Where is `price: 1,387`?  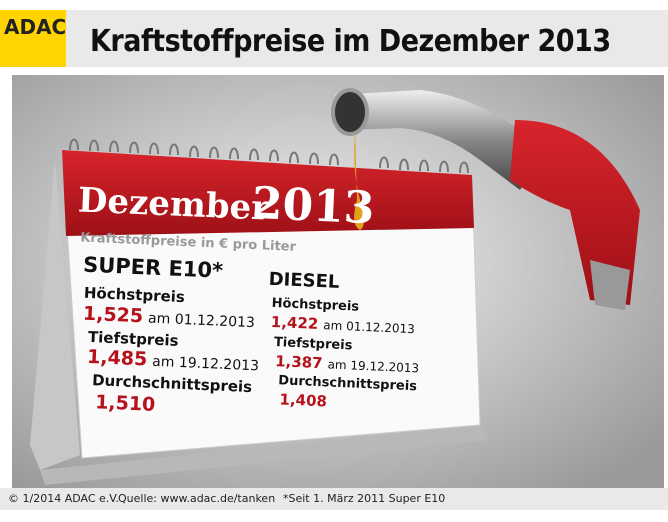
price: 1,387 is located at coordinates (298, 362).